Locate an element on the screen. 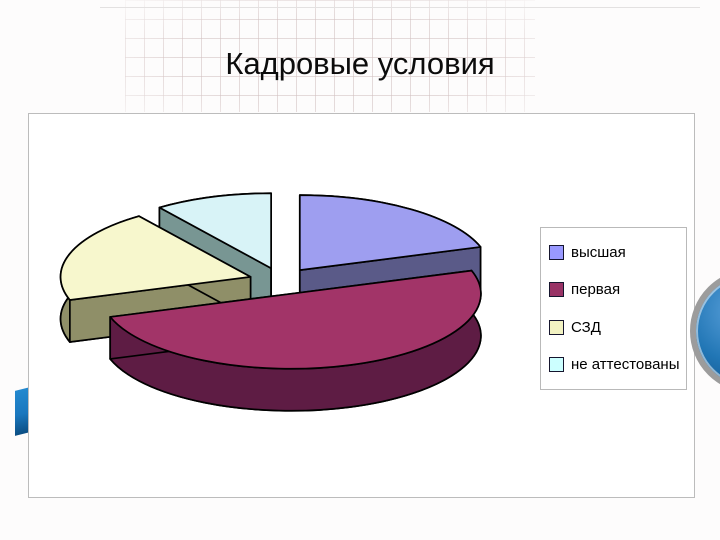  pie-slice-vysshaya is located at coordinates (390, 253).